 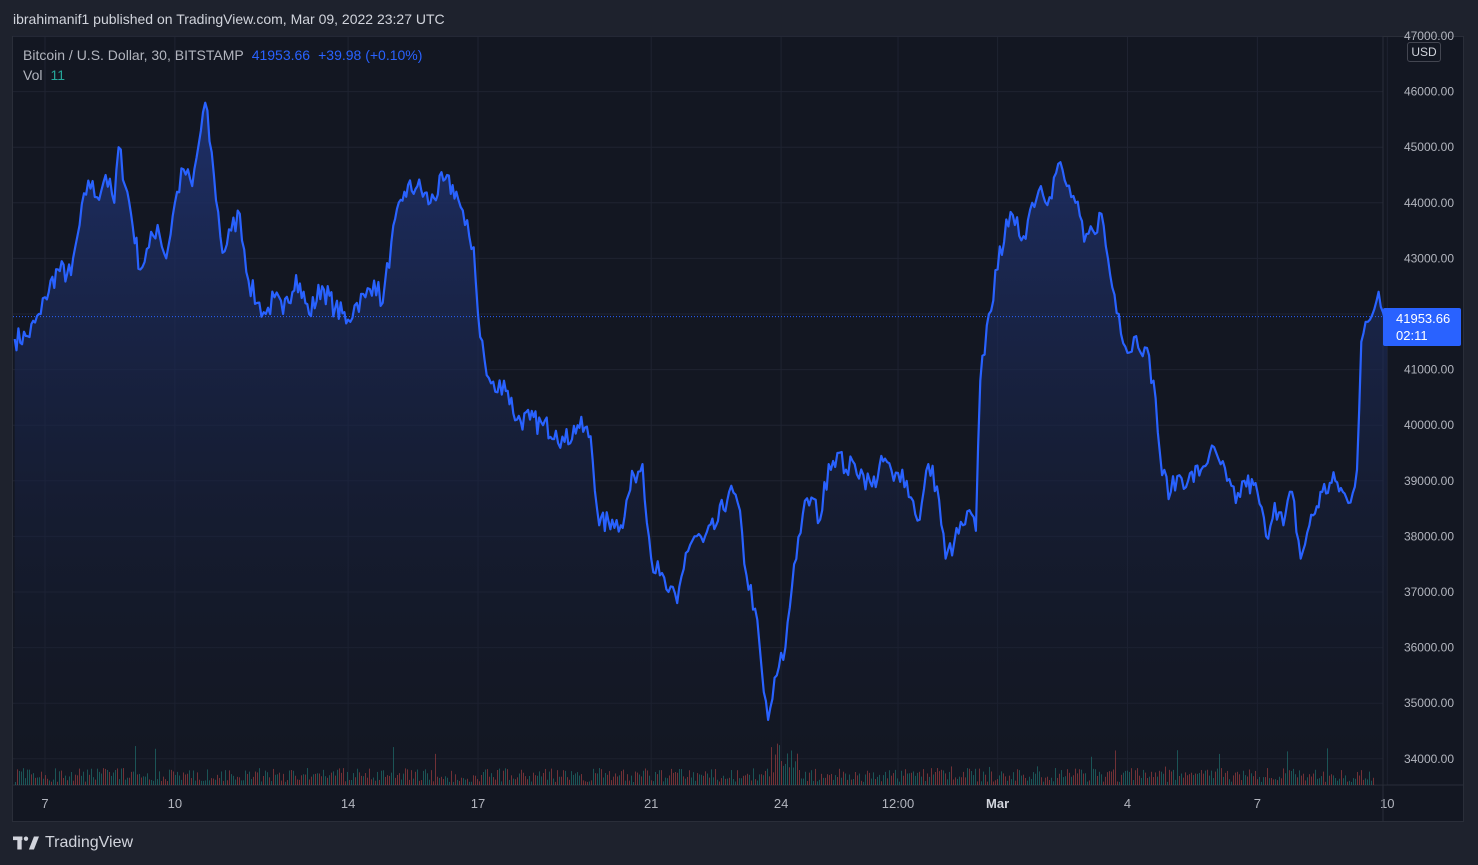 What do you see at coordinates (370, 55) in the screenshot?
I see `legend-change: +39.98 (+0.10%)` at bounding box center [370, 55].